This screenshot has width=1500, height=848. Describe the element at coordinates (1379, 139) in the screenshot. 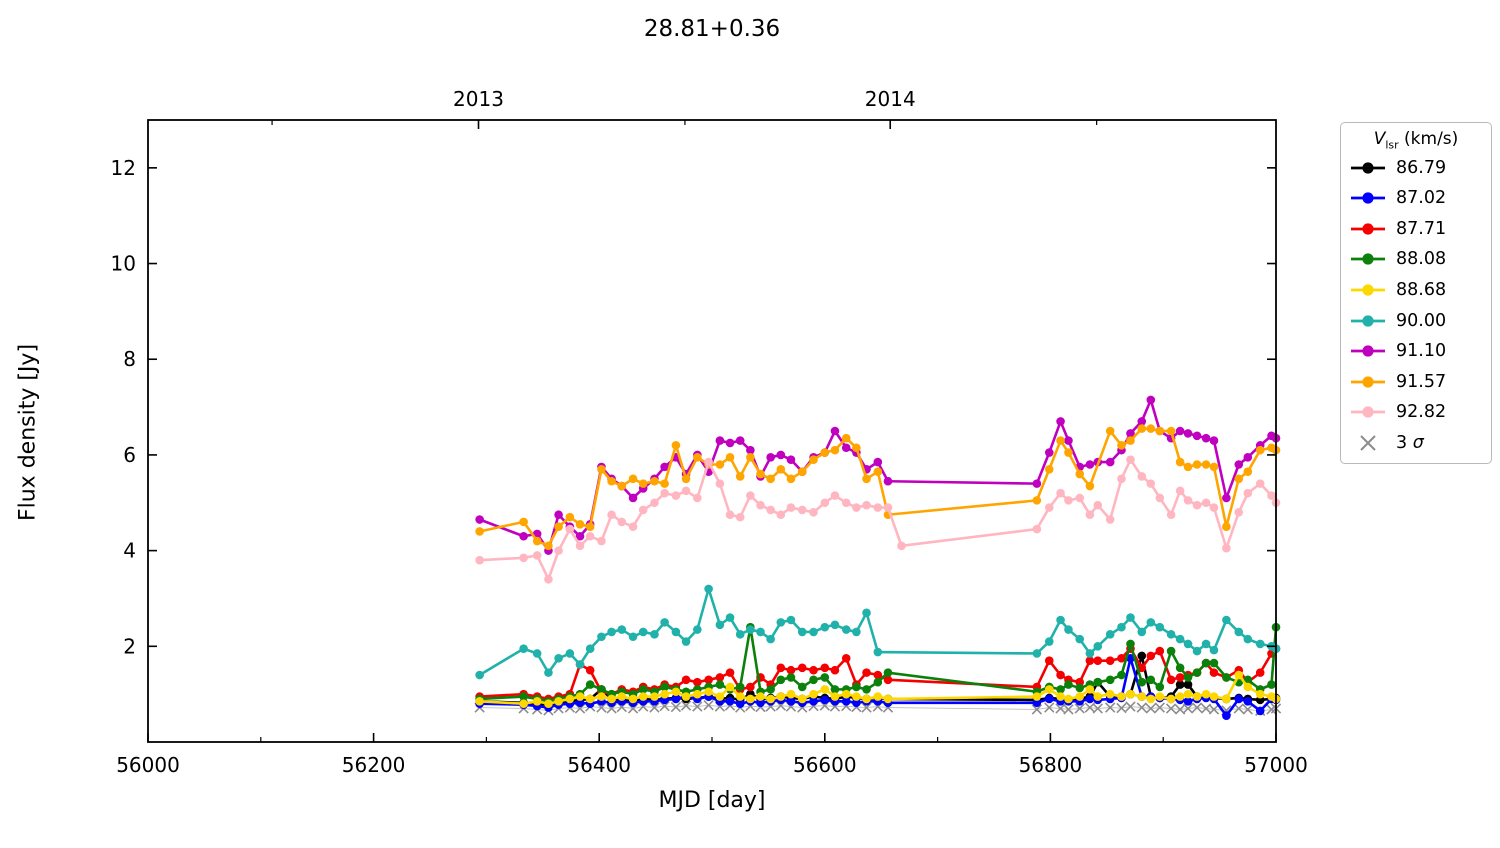

I see `legend-title-symbol: V` at that location.